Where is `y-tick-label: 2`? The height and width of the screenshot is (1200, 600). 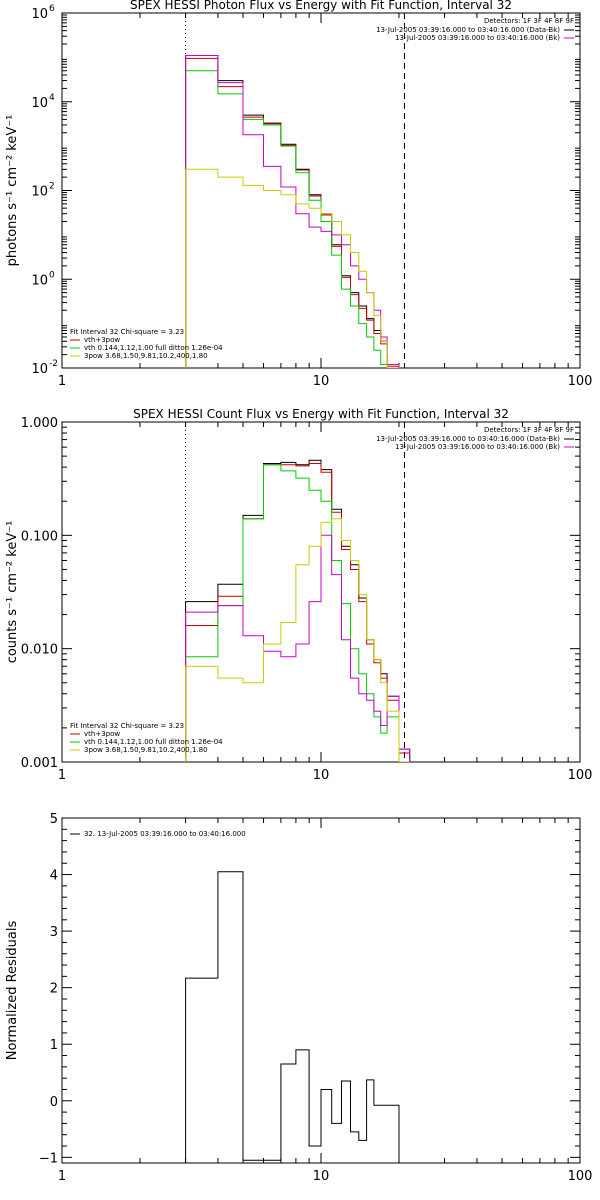 y-tick-label: 2 is located at coordinates (54, 989).